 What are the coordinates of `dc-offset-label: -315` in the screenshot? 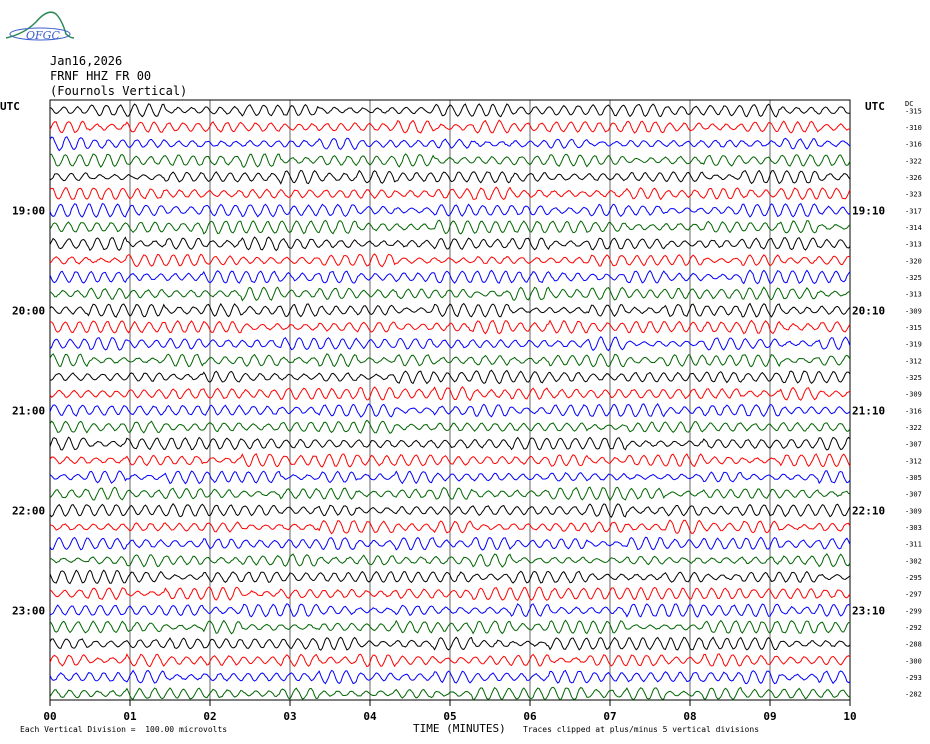 It's located at (913, 328).